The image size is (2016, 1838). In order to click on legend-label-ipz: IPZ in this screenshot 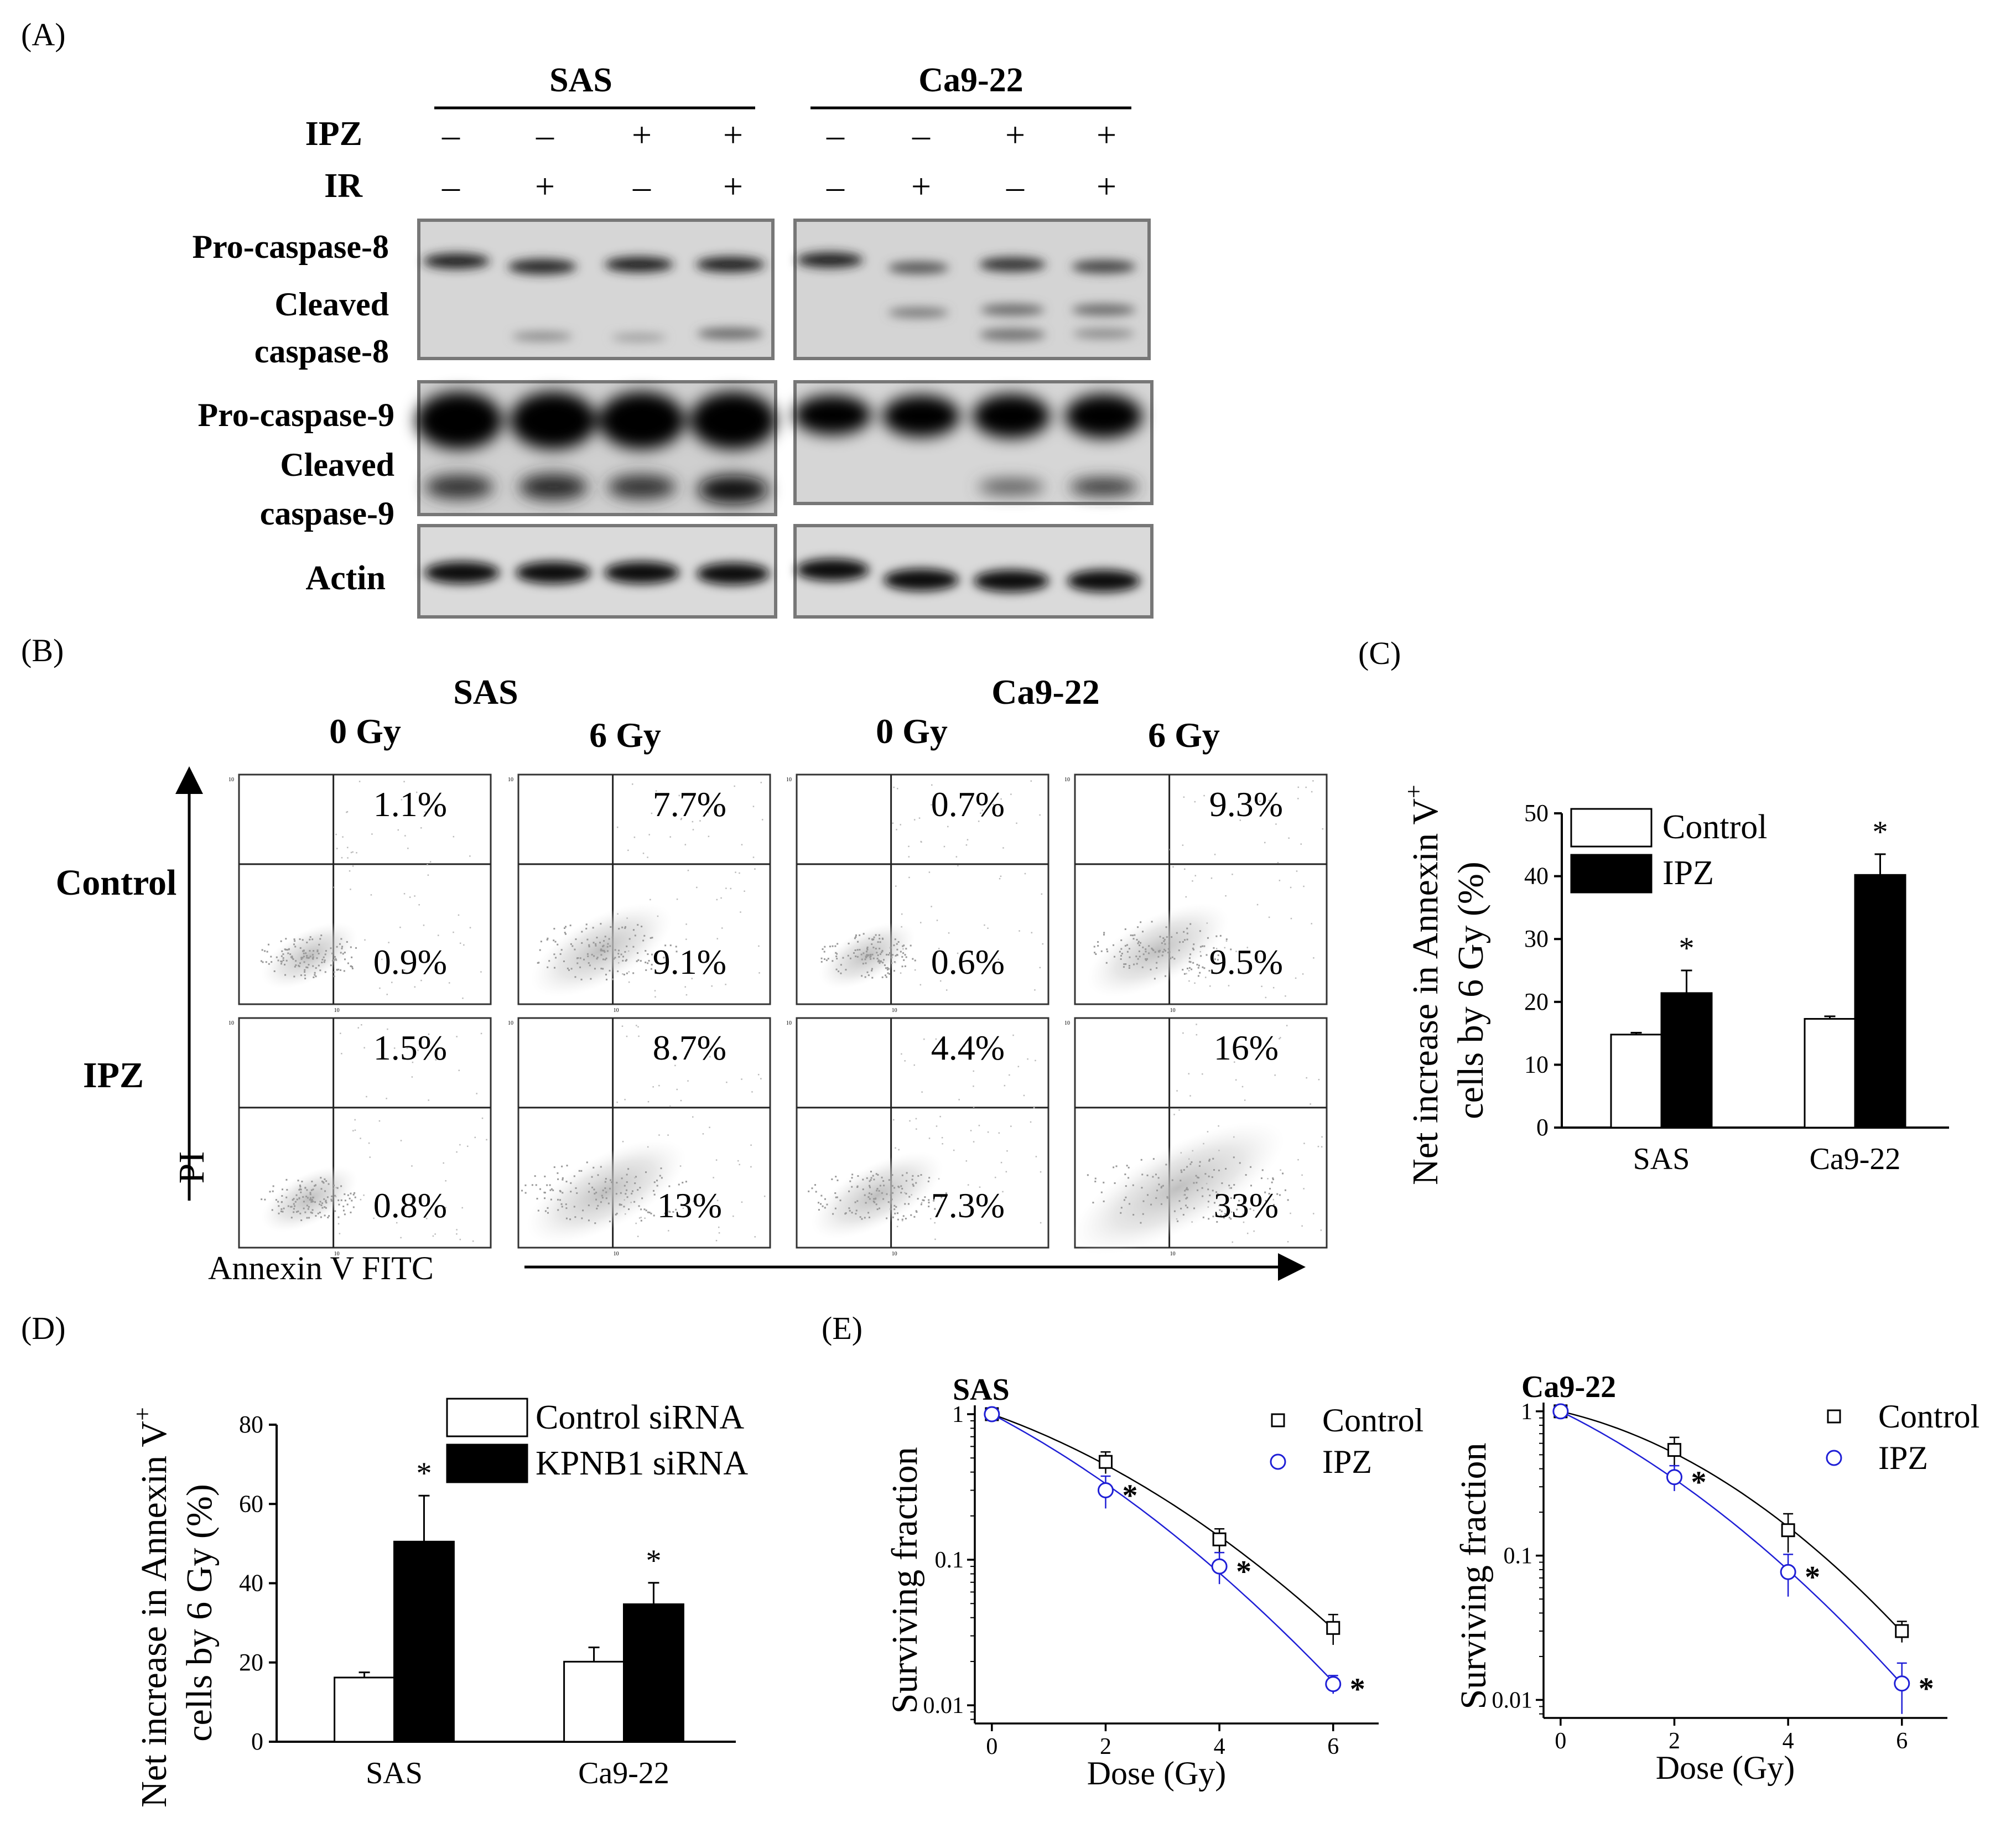, I will do `click(1688, 873)`.